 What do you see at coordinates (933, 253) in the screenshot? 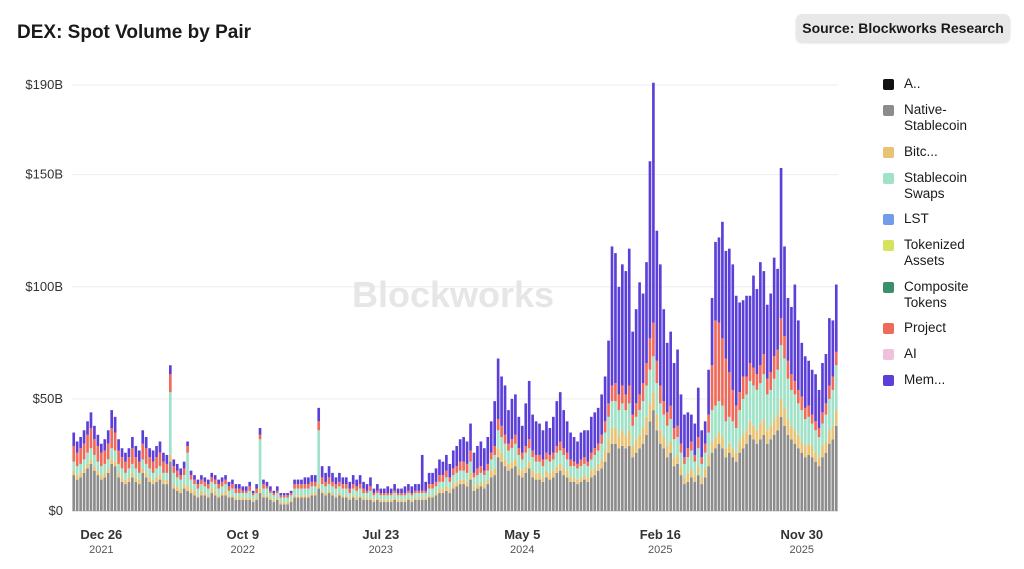
I see `legend-item: Tokenized Assets` at bounding box center [933, 253].